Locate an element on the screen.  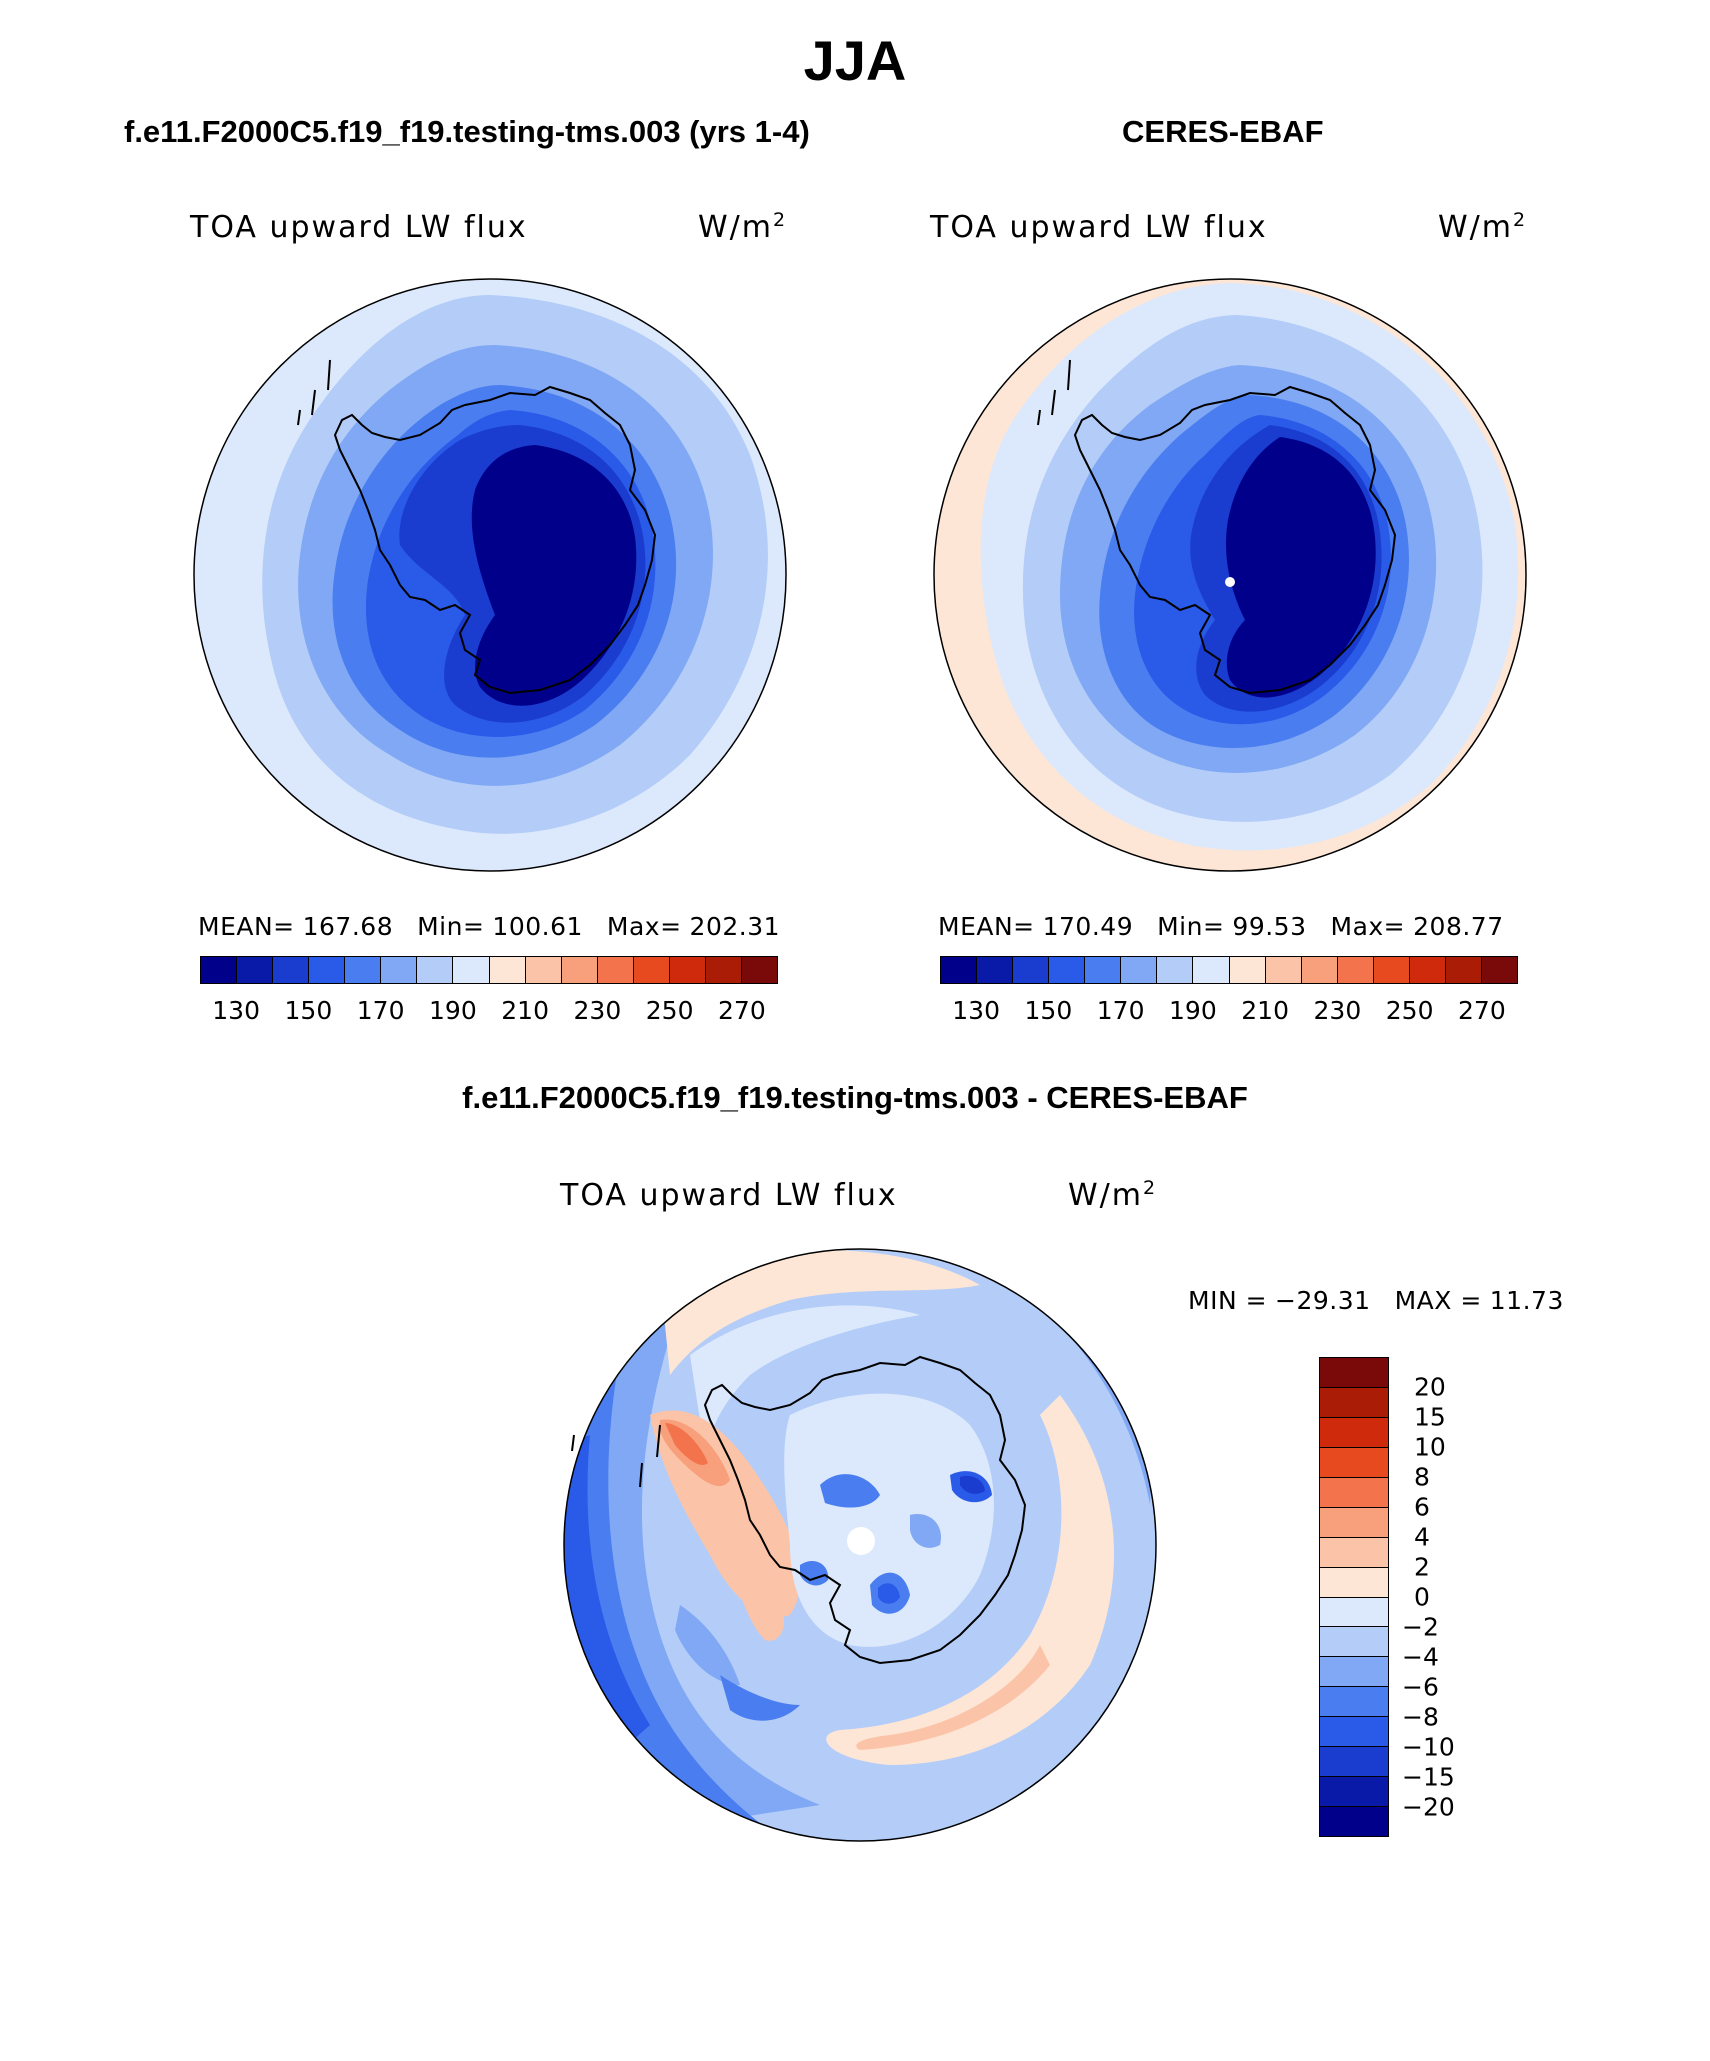
diff-colorbar is located at coordinates (1354, 1597).